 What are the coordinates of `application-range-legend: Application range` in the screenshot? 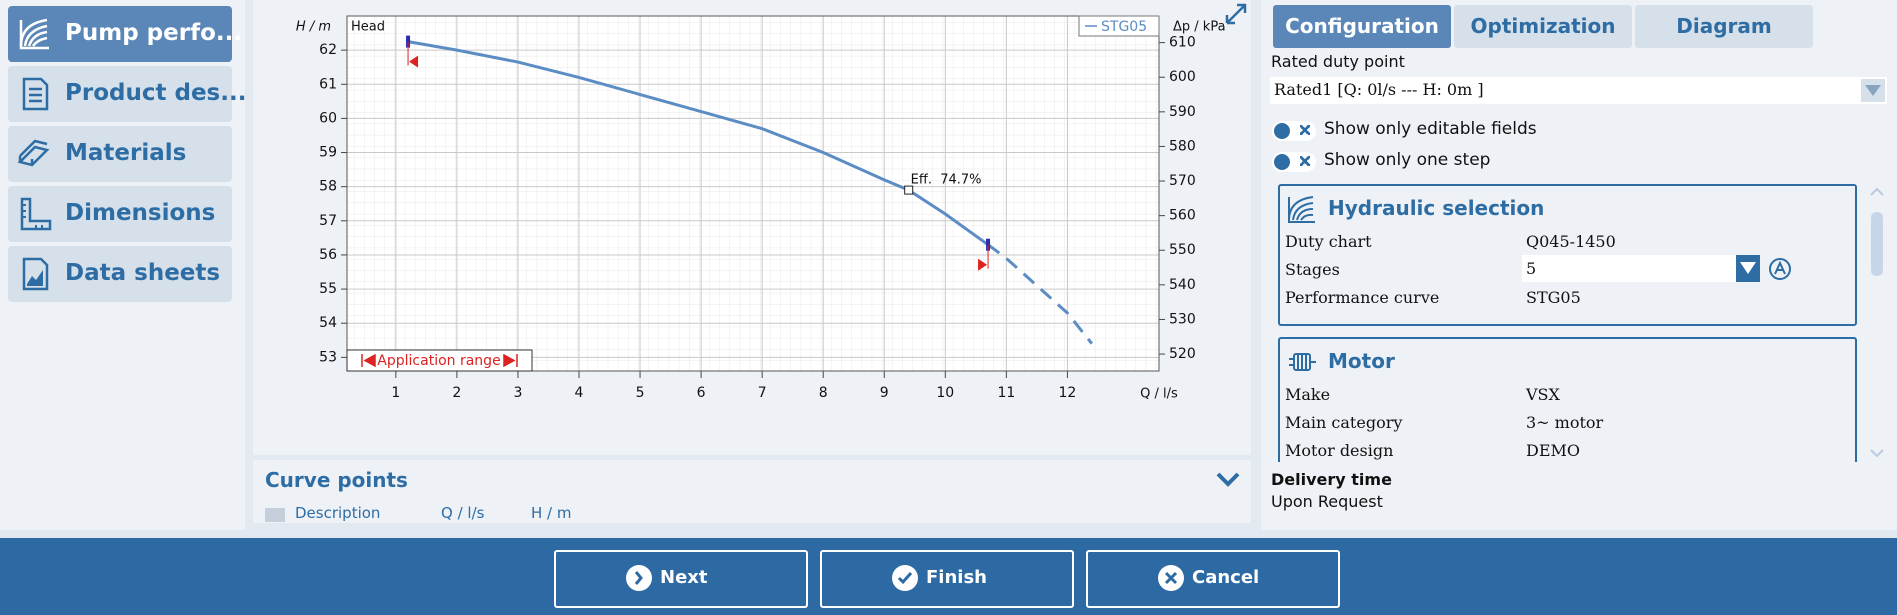 It's located at (439, 360).